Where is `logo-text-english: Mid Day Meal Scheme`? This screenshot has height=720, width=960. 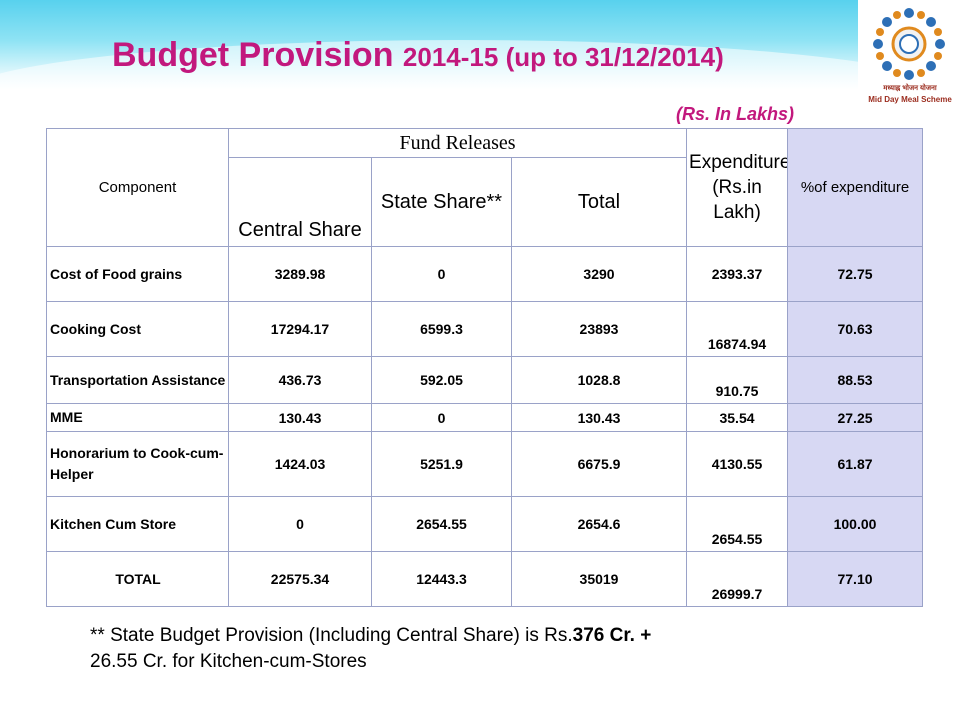 logo-text-english: Mid Day Meal Scheme is located at coordinates (910, 99).